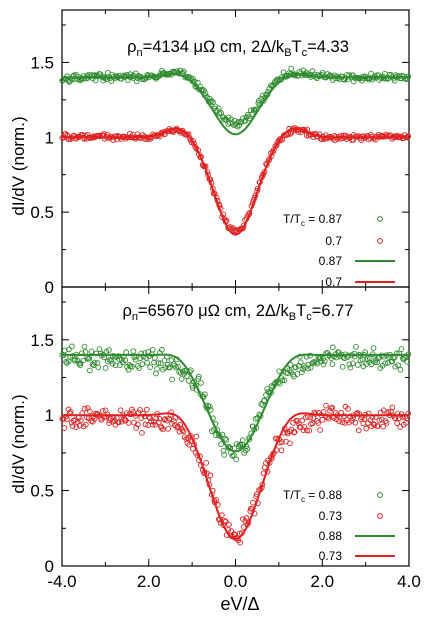 This screenshot has width=442, height=618. Describe the element at coordinates (380, 219) in the screenshot. I see `legend-green-marker` at that location.